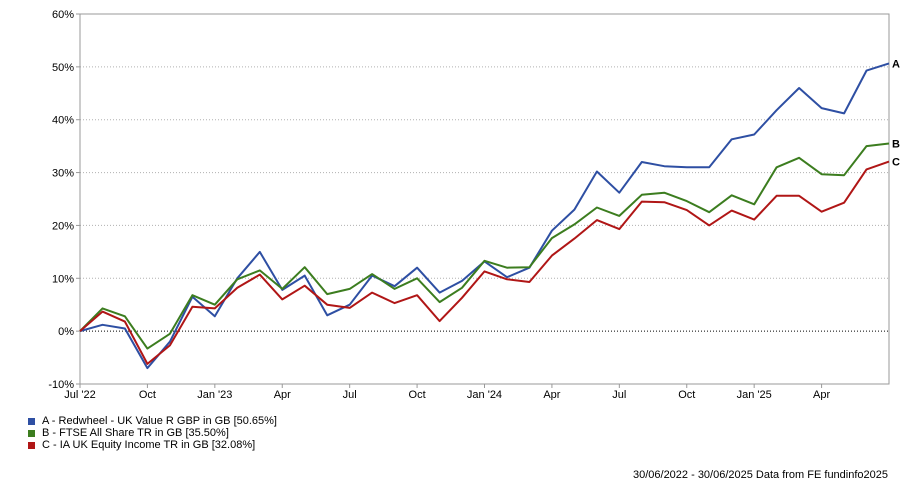 The width and height of the screenshot is (900, 484). I want to click on y-tick-label: 0%, so click(66, 332).